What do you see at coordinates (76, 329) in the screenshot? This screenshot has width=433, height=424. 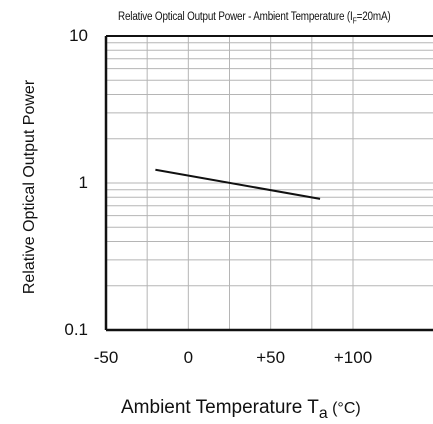 I see `y-tick-label: 0.1` at bounding box center [76, 329].